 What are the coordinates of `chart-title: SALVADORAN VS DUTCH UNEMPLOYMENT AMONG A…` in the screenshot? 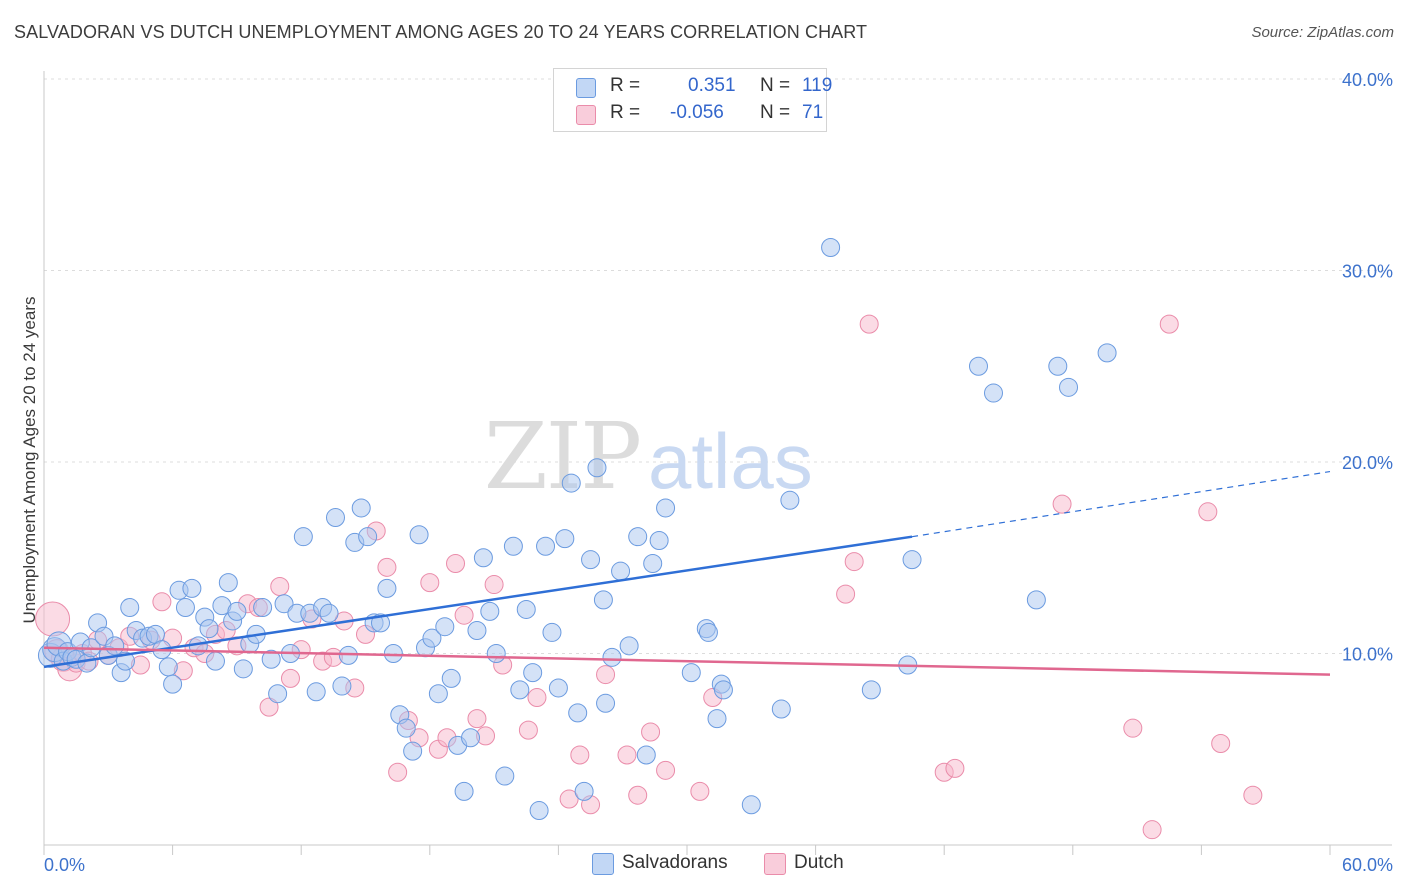 It's located at (441, 32).